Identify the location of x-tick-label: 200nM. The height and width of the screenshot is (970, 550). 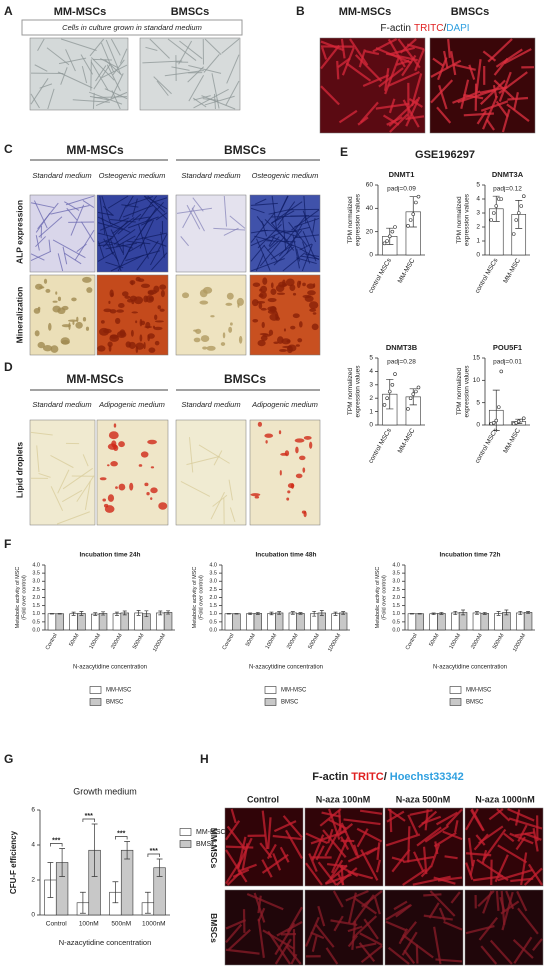
(293, 641).